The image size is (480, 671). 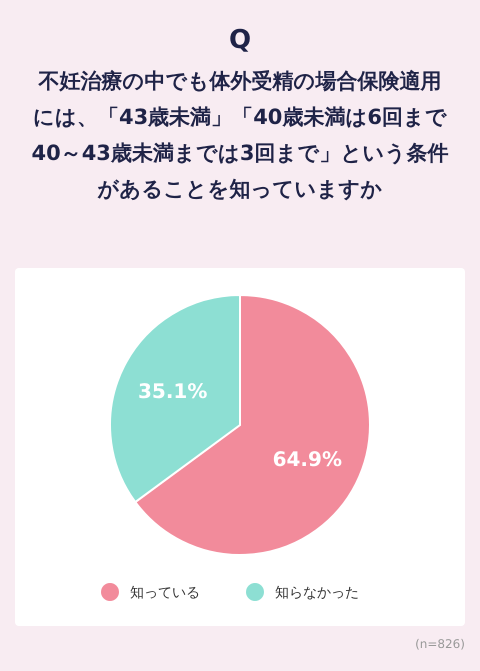 What do you see at coordinates (240, 40) in the screenshot?
I see `chart-title: Q` at bounding box center [240, 40].